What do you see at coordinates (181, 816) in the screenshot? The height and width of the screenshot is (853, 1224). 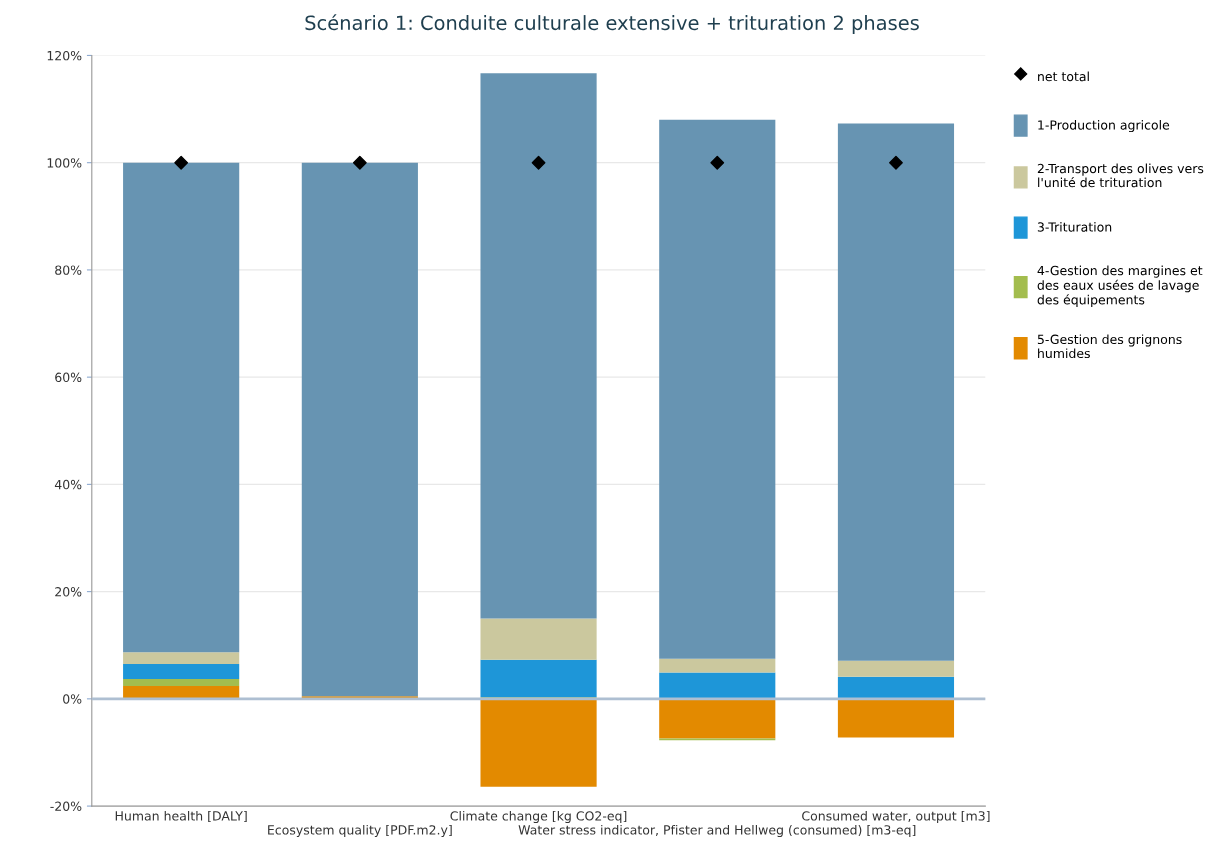 I see `x-tick-label: Human health [DALY]` at bounding box center [181, 816].